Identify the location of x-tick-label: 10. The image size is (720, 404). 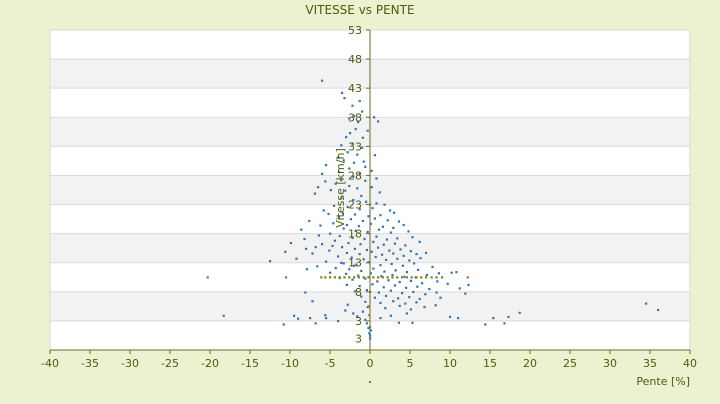
(450, 363).